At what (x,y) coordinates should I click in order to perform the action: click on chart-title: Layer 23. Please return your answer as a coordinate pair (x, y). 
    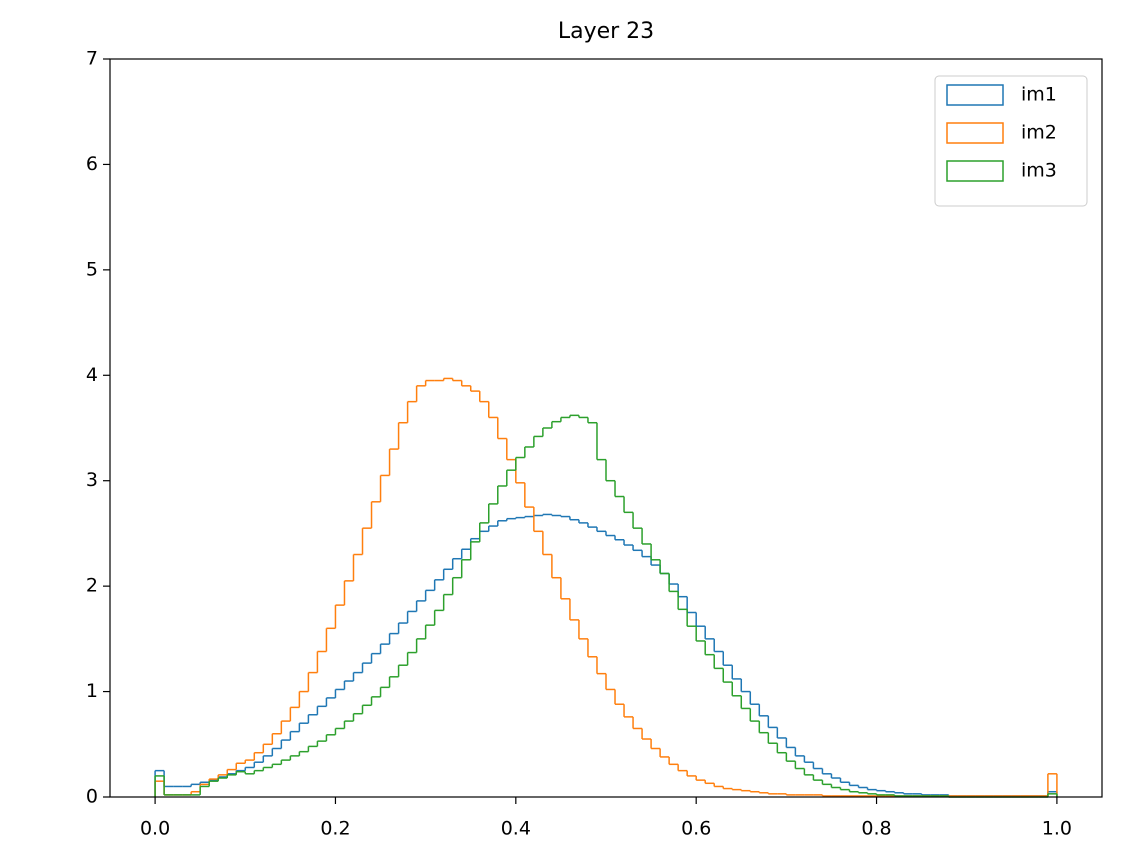
    Looking at the image, I should click on (606, 31).